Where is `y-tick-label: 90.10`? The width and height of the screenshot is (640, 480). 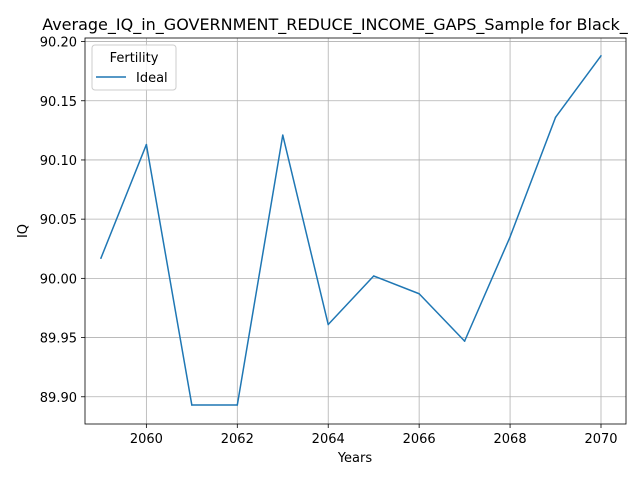
y-tick-label: 90.10 is located at coordinates (58, 161).